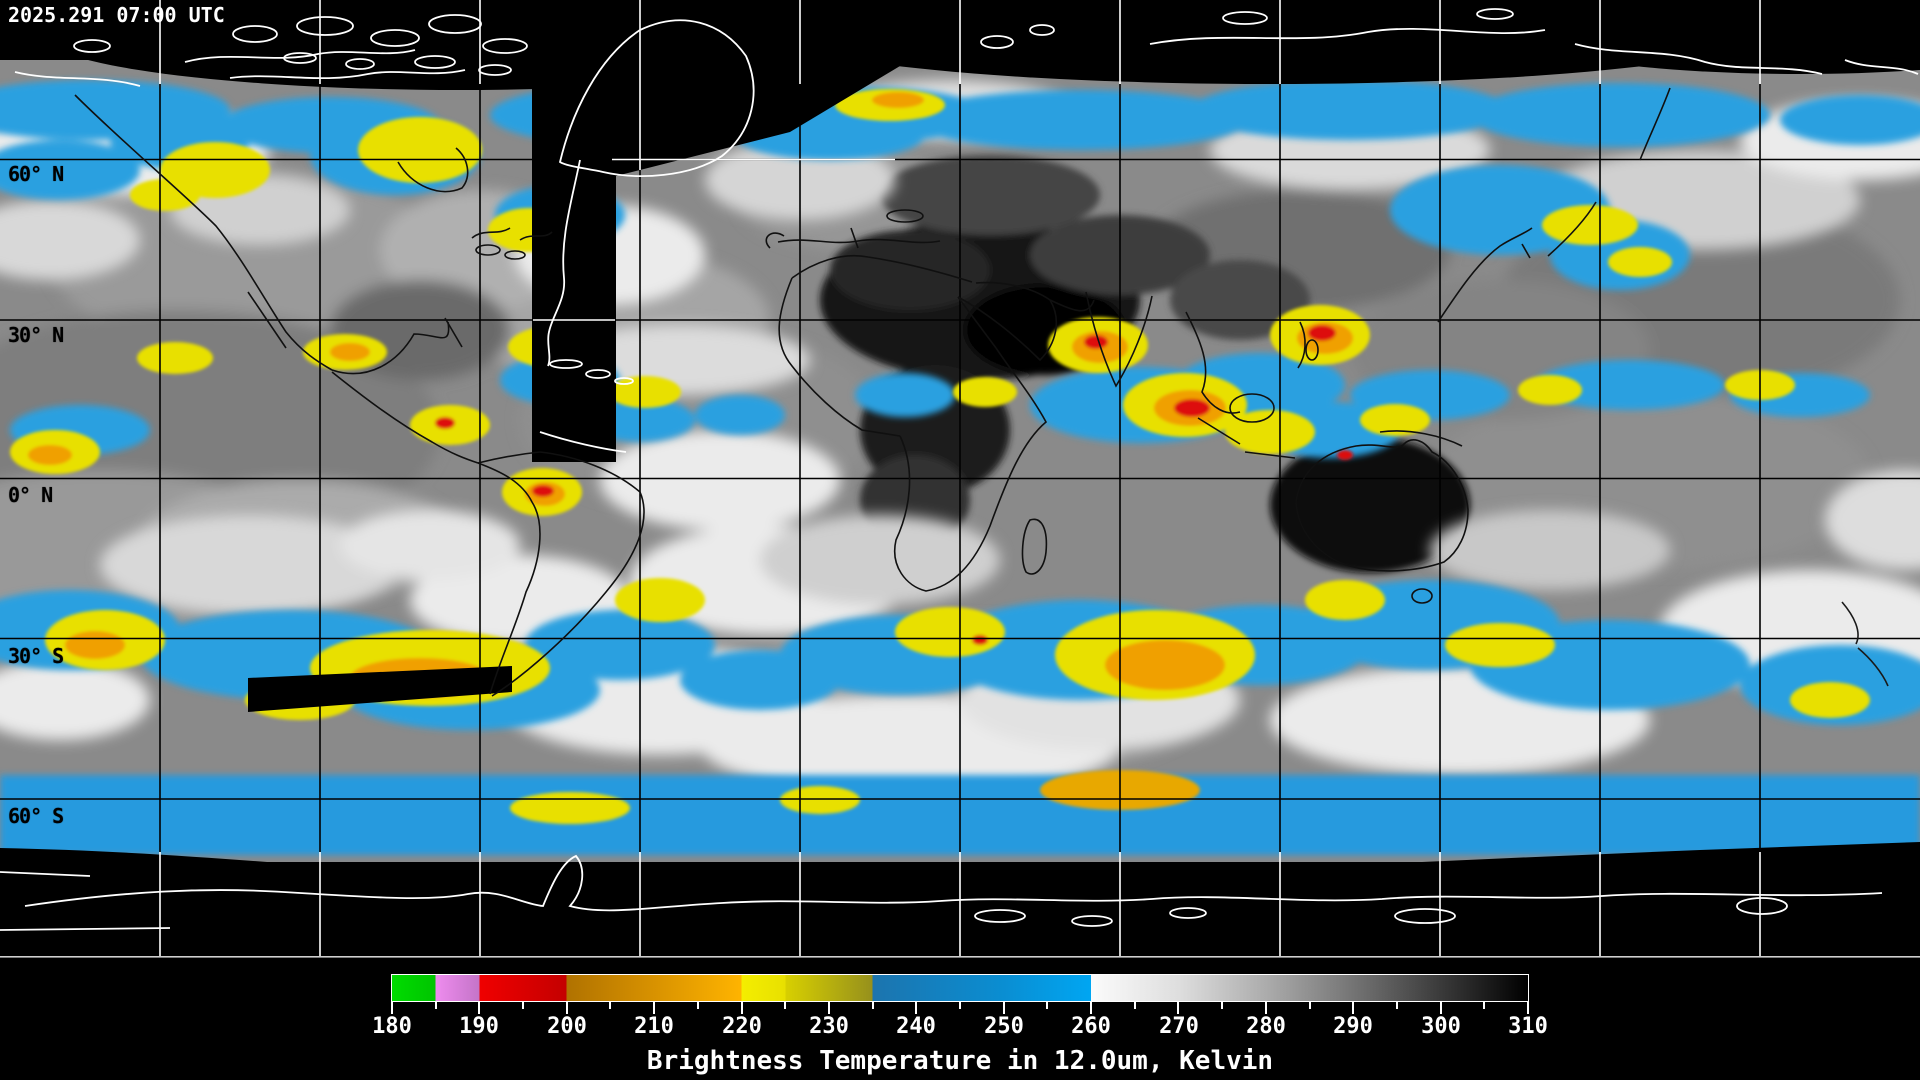  Describe the element at coordinates (960, 1061) in the screenshot. I see `colorbar-title: Brightness Temperature in 12.0um, Kelvin` at that location.